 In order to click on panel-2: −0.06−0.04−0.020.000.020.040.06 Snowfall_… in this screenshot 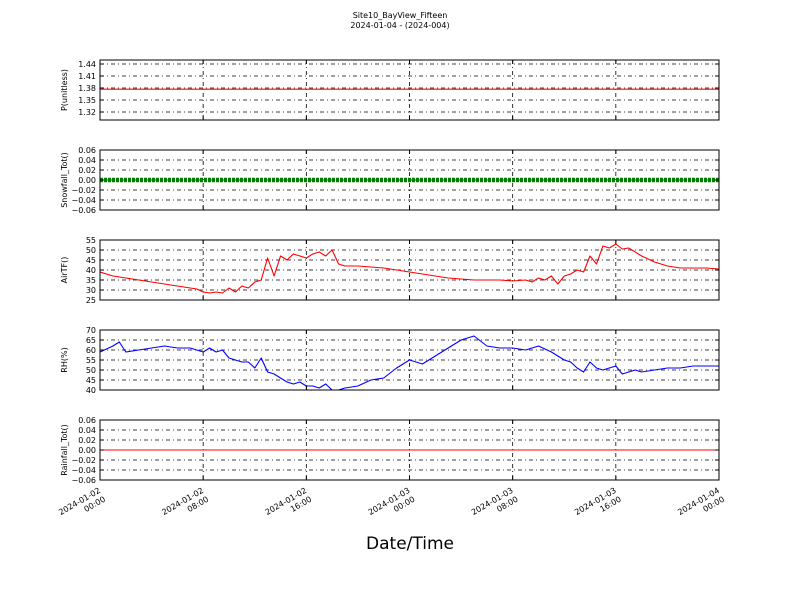, I will do `click(390, 180)`.